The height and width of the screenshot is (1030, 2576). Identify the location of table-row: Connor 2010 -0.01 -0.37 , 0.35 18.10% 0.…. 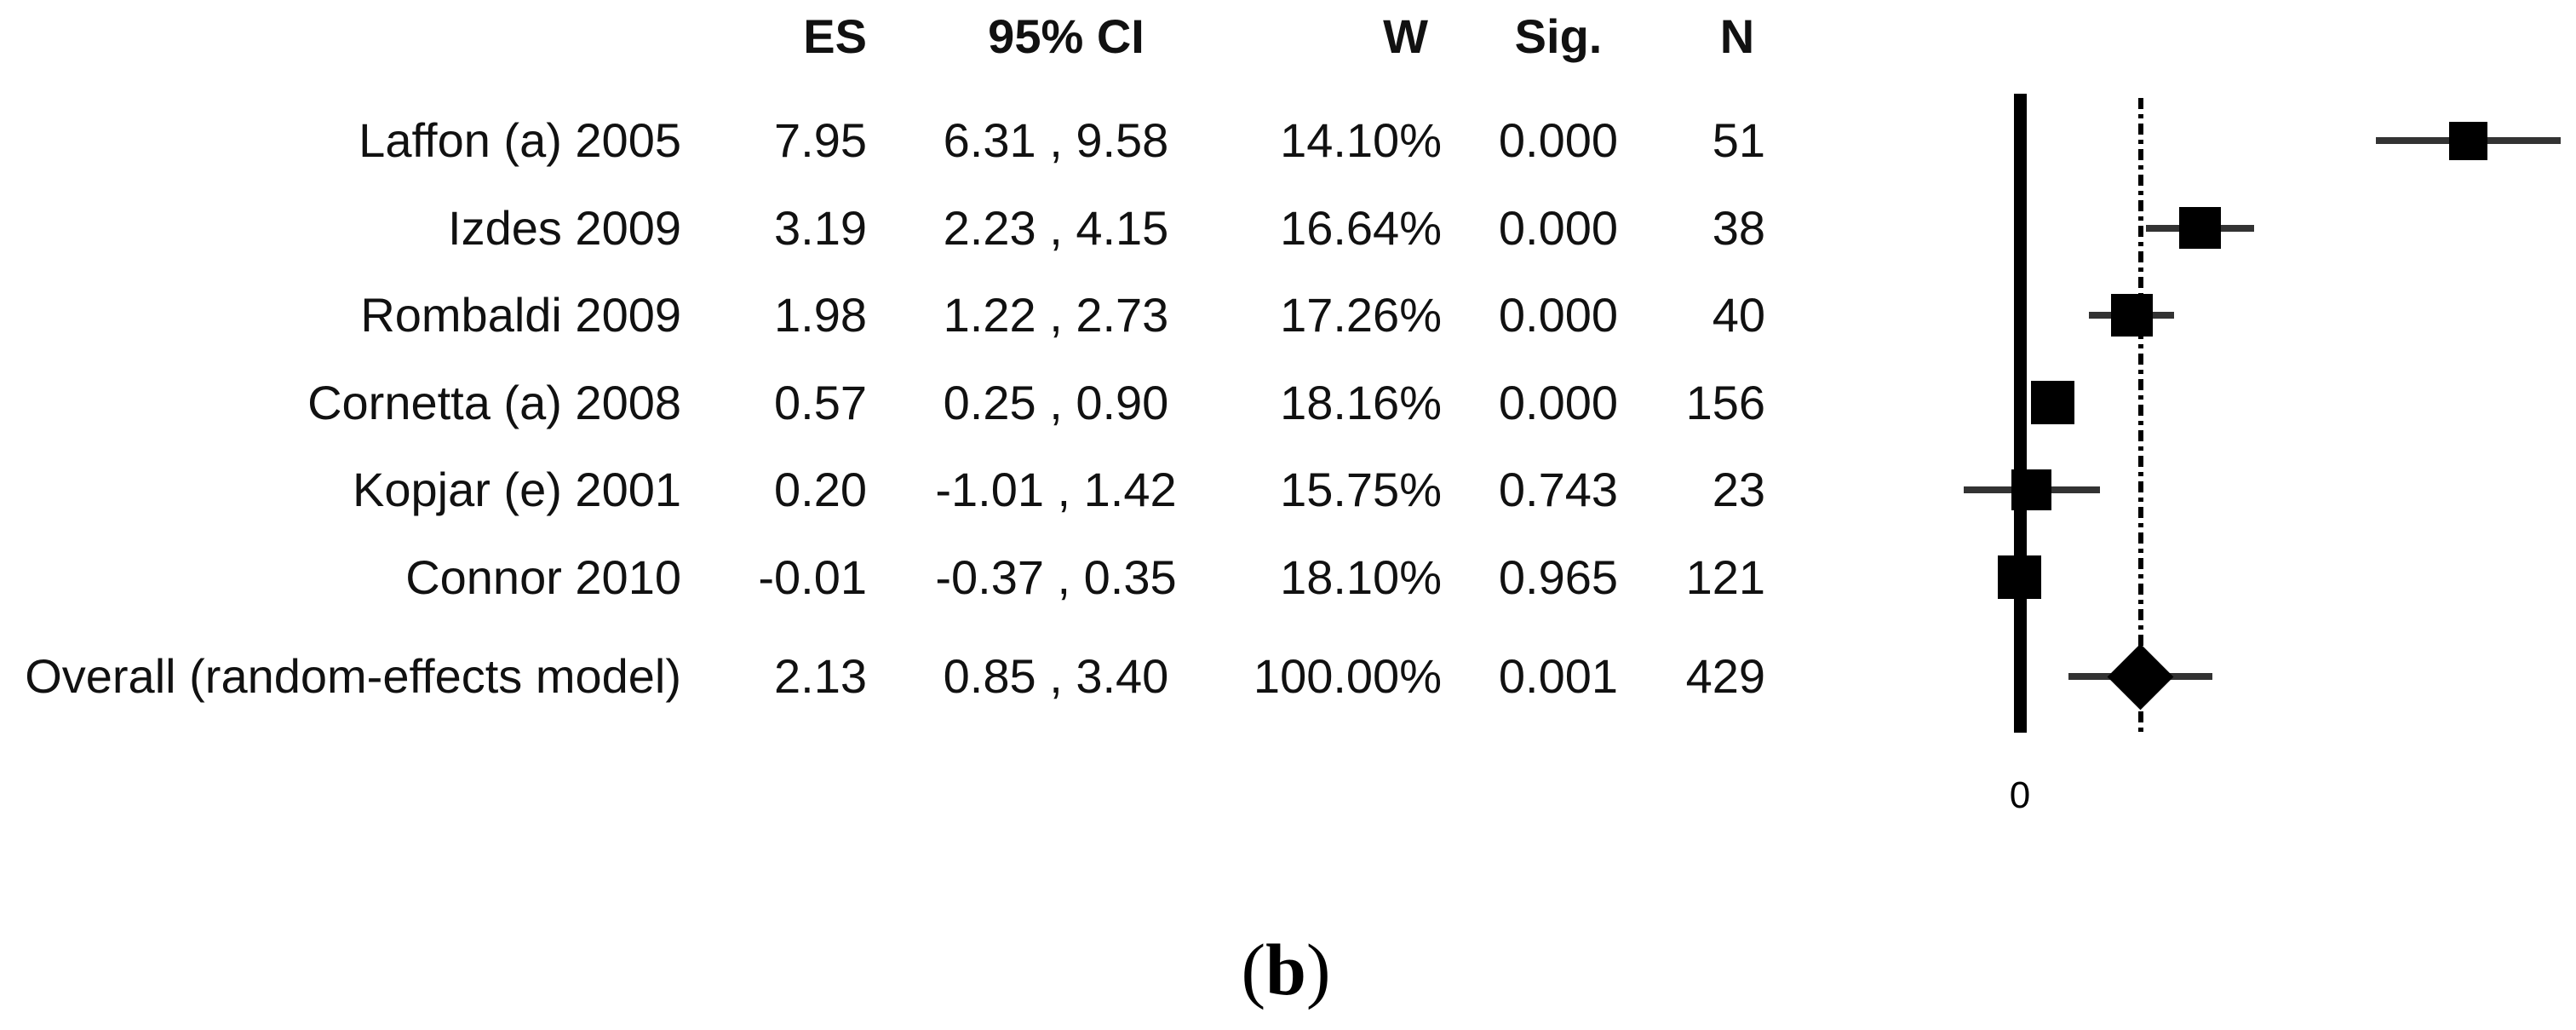
(1288, 578).